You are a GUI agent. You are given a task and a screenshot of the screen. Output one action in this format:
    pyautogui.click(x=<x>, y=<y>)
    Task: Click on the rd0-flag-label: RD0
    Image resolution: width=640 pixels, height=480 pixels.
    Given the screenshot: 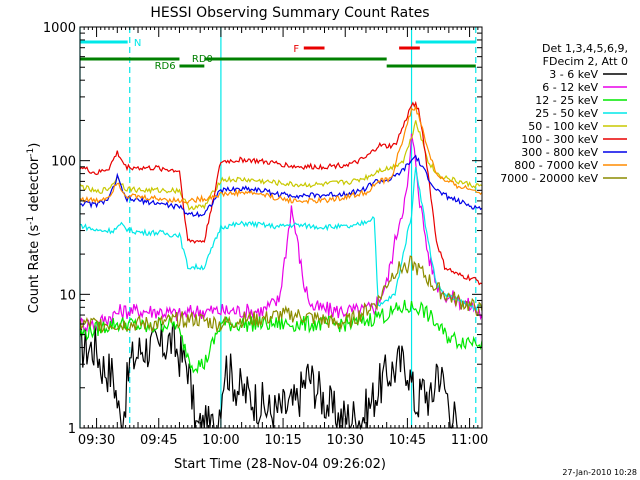 What is the action you would take?
    pyautogui.click(x=202, y=59)
    